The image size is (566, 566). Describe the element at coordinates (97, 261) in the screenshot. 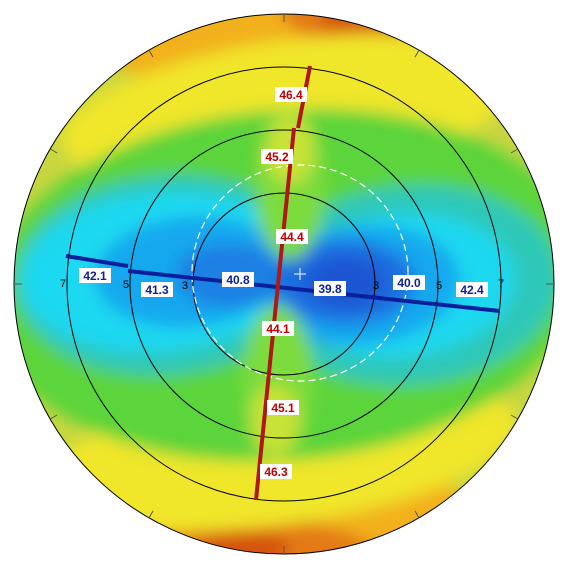

I see `flat-meridian-line-outer` at that location.